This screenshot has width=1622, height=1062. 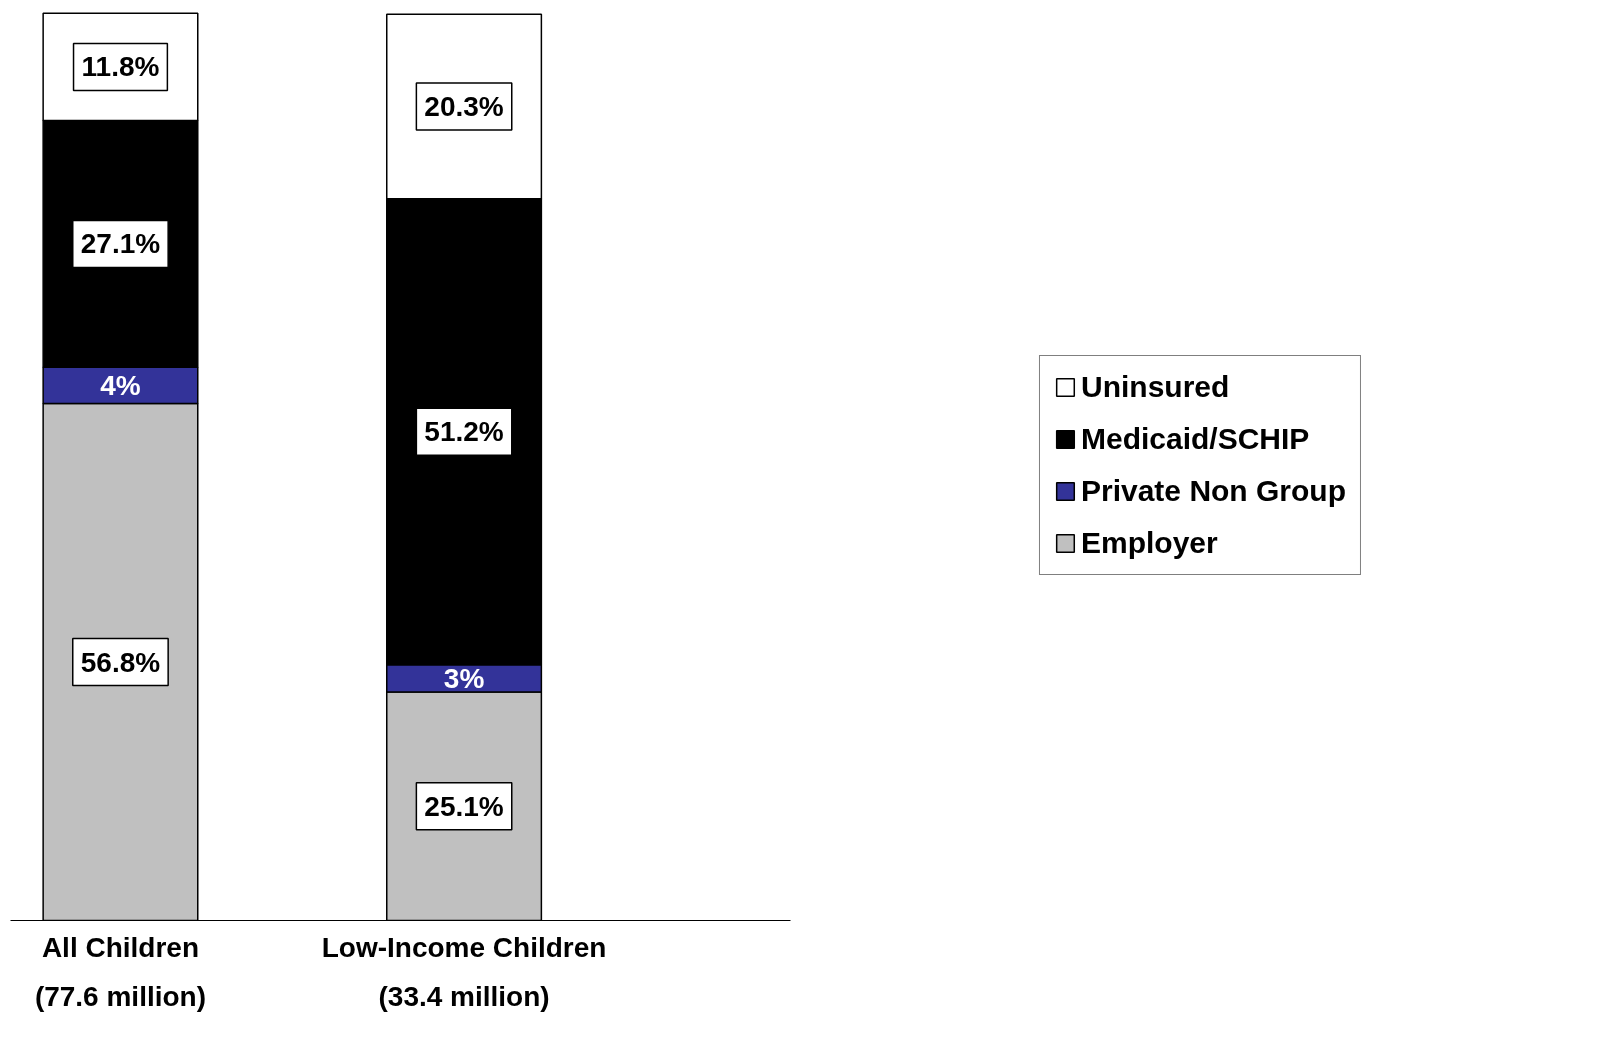 What do you see at coordinates (1195, 439) in the screenshot?
I see `legend-label: Medicaid/SCHIP` at bounding box center [1195, 439].